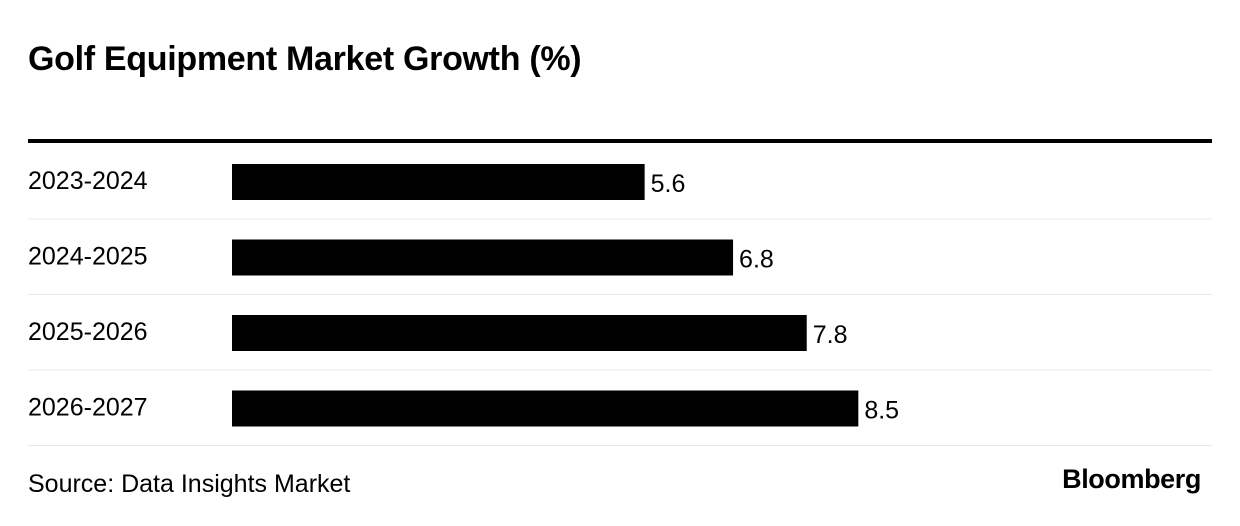 Image resolution: width=1240 pixels, height=526 pixels. What do you see at coordinates (620, 141) in the screenshot?
I see `title-divider` at bounding box center [620, 141].